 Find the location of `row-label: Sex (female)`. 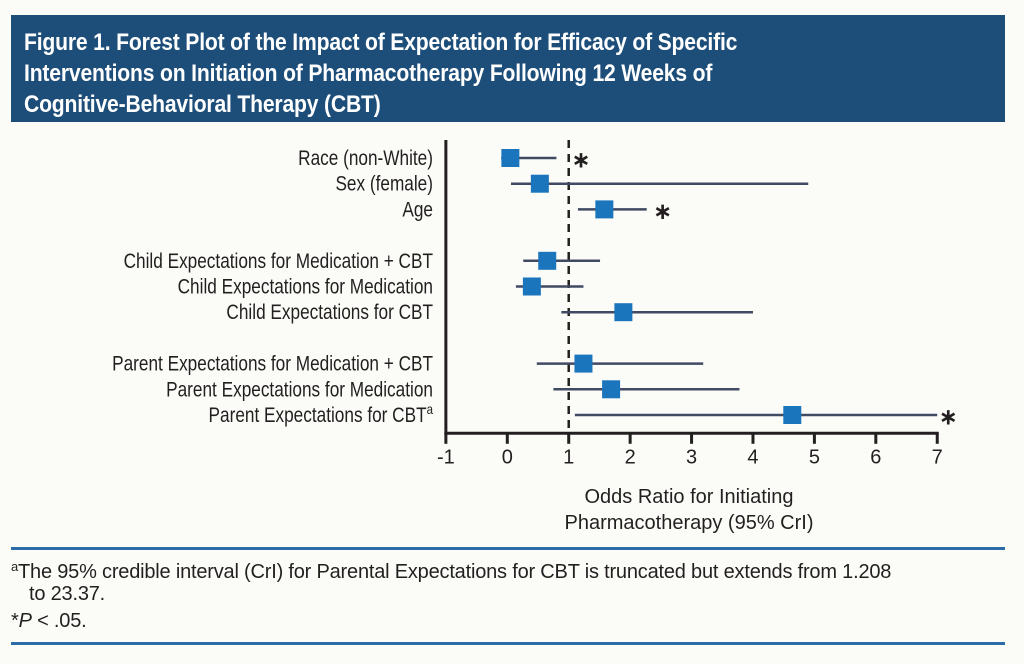

row-label: Sex (female) is located at coordinates (384, 184).